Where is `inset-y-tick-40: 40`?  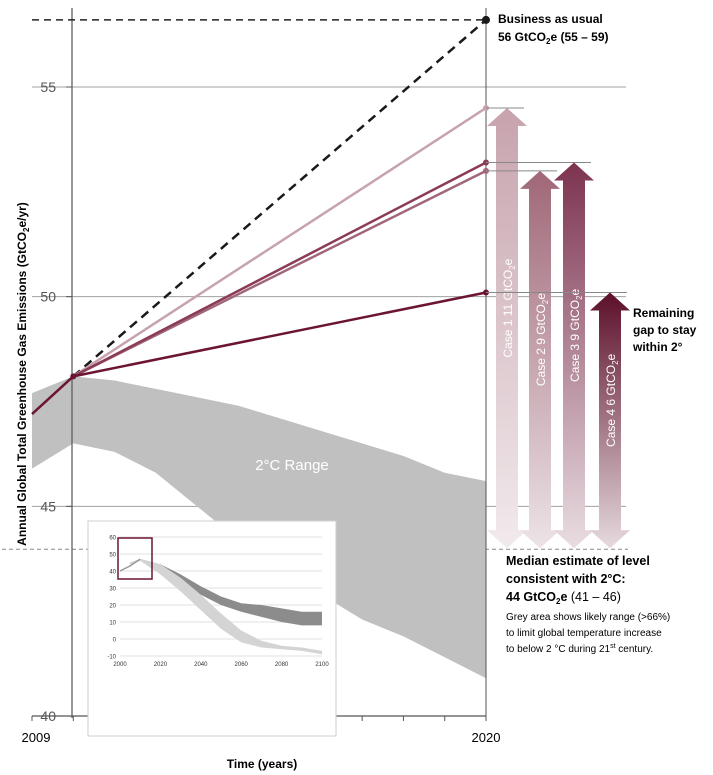
inset-y-tick-40: 40 is located at coordinates (112, 573).